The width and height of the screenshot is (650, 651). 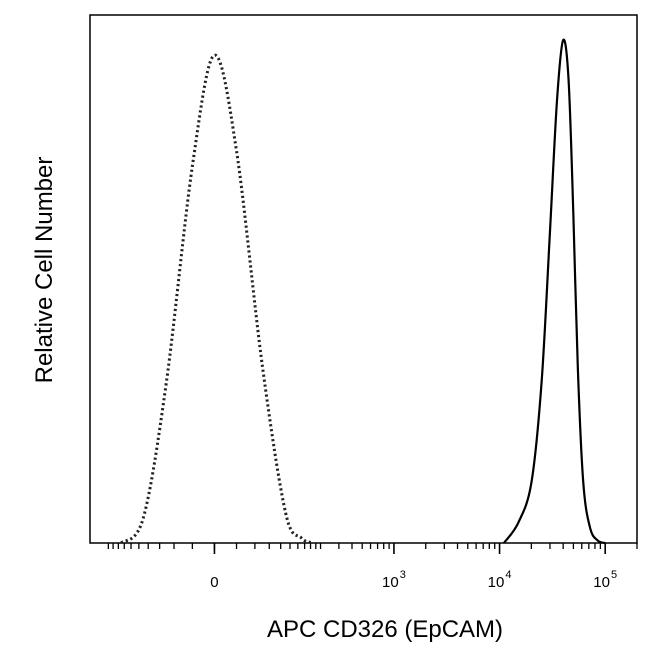 I want to click on x-tick-label: 10⁵, so click(x=605, y=580).